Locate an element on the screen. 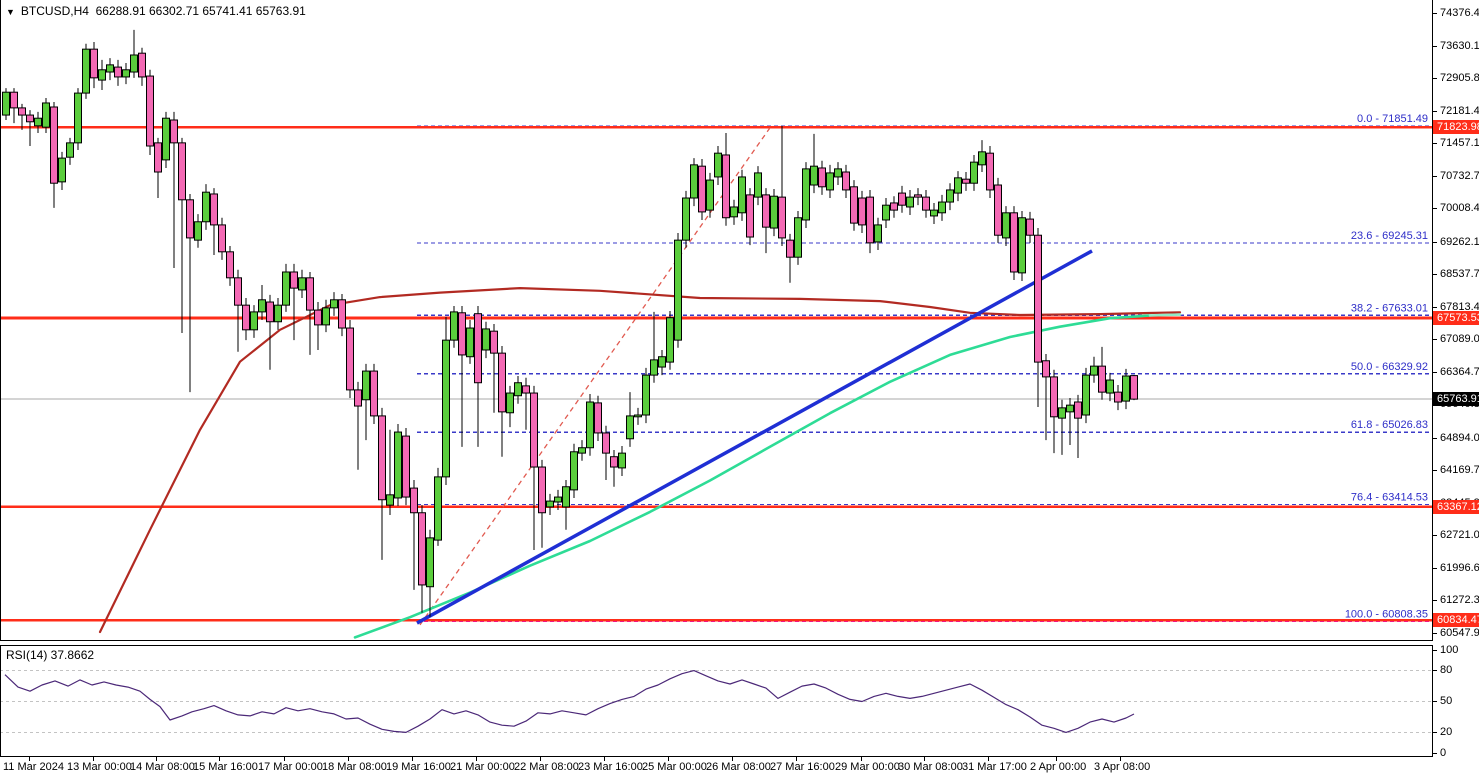 This screenshot has width=1479, height=781. fib-level-label: 0.0 - 71851.49 is located at coordinates (1392, 119).